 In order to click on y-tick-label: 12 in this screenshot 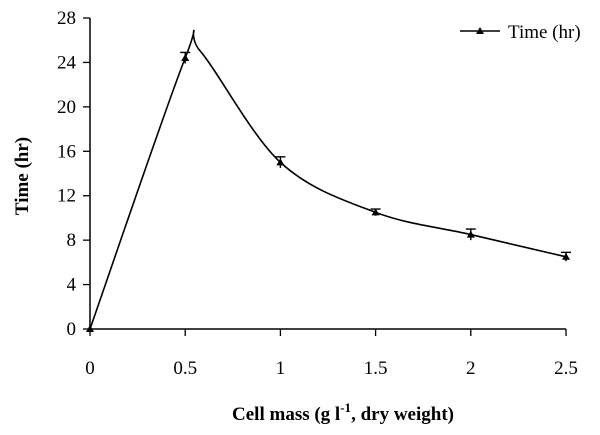, I will do `click(66, 196)`.